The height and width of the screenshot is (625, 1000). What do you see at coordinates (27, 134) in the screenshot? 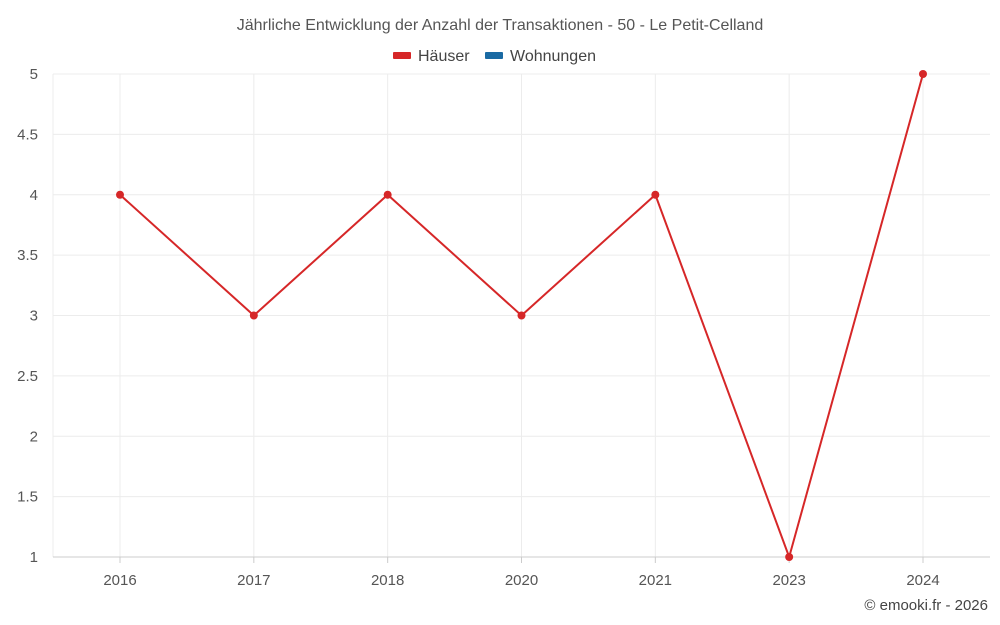
I see `y-tick-label: 4.5` at bounding box center [27, 134].